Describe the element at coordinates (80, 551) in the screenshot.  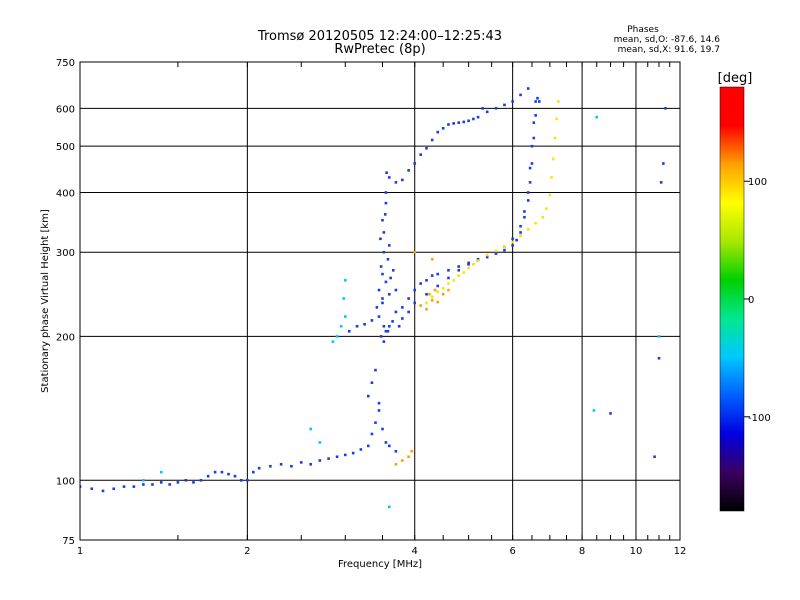
I see `x-tick-label: 1` at that location.